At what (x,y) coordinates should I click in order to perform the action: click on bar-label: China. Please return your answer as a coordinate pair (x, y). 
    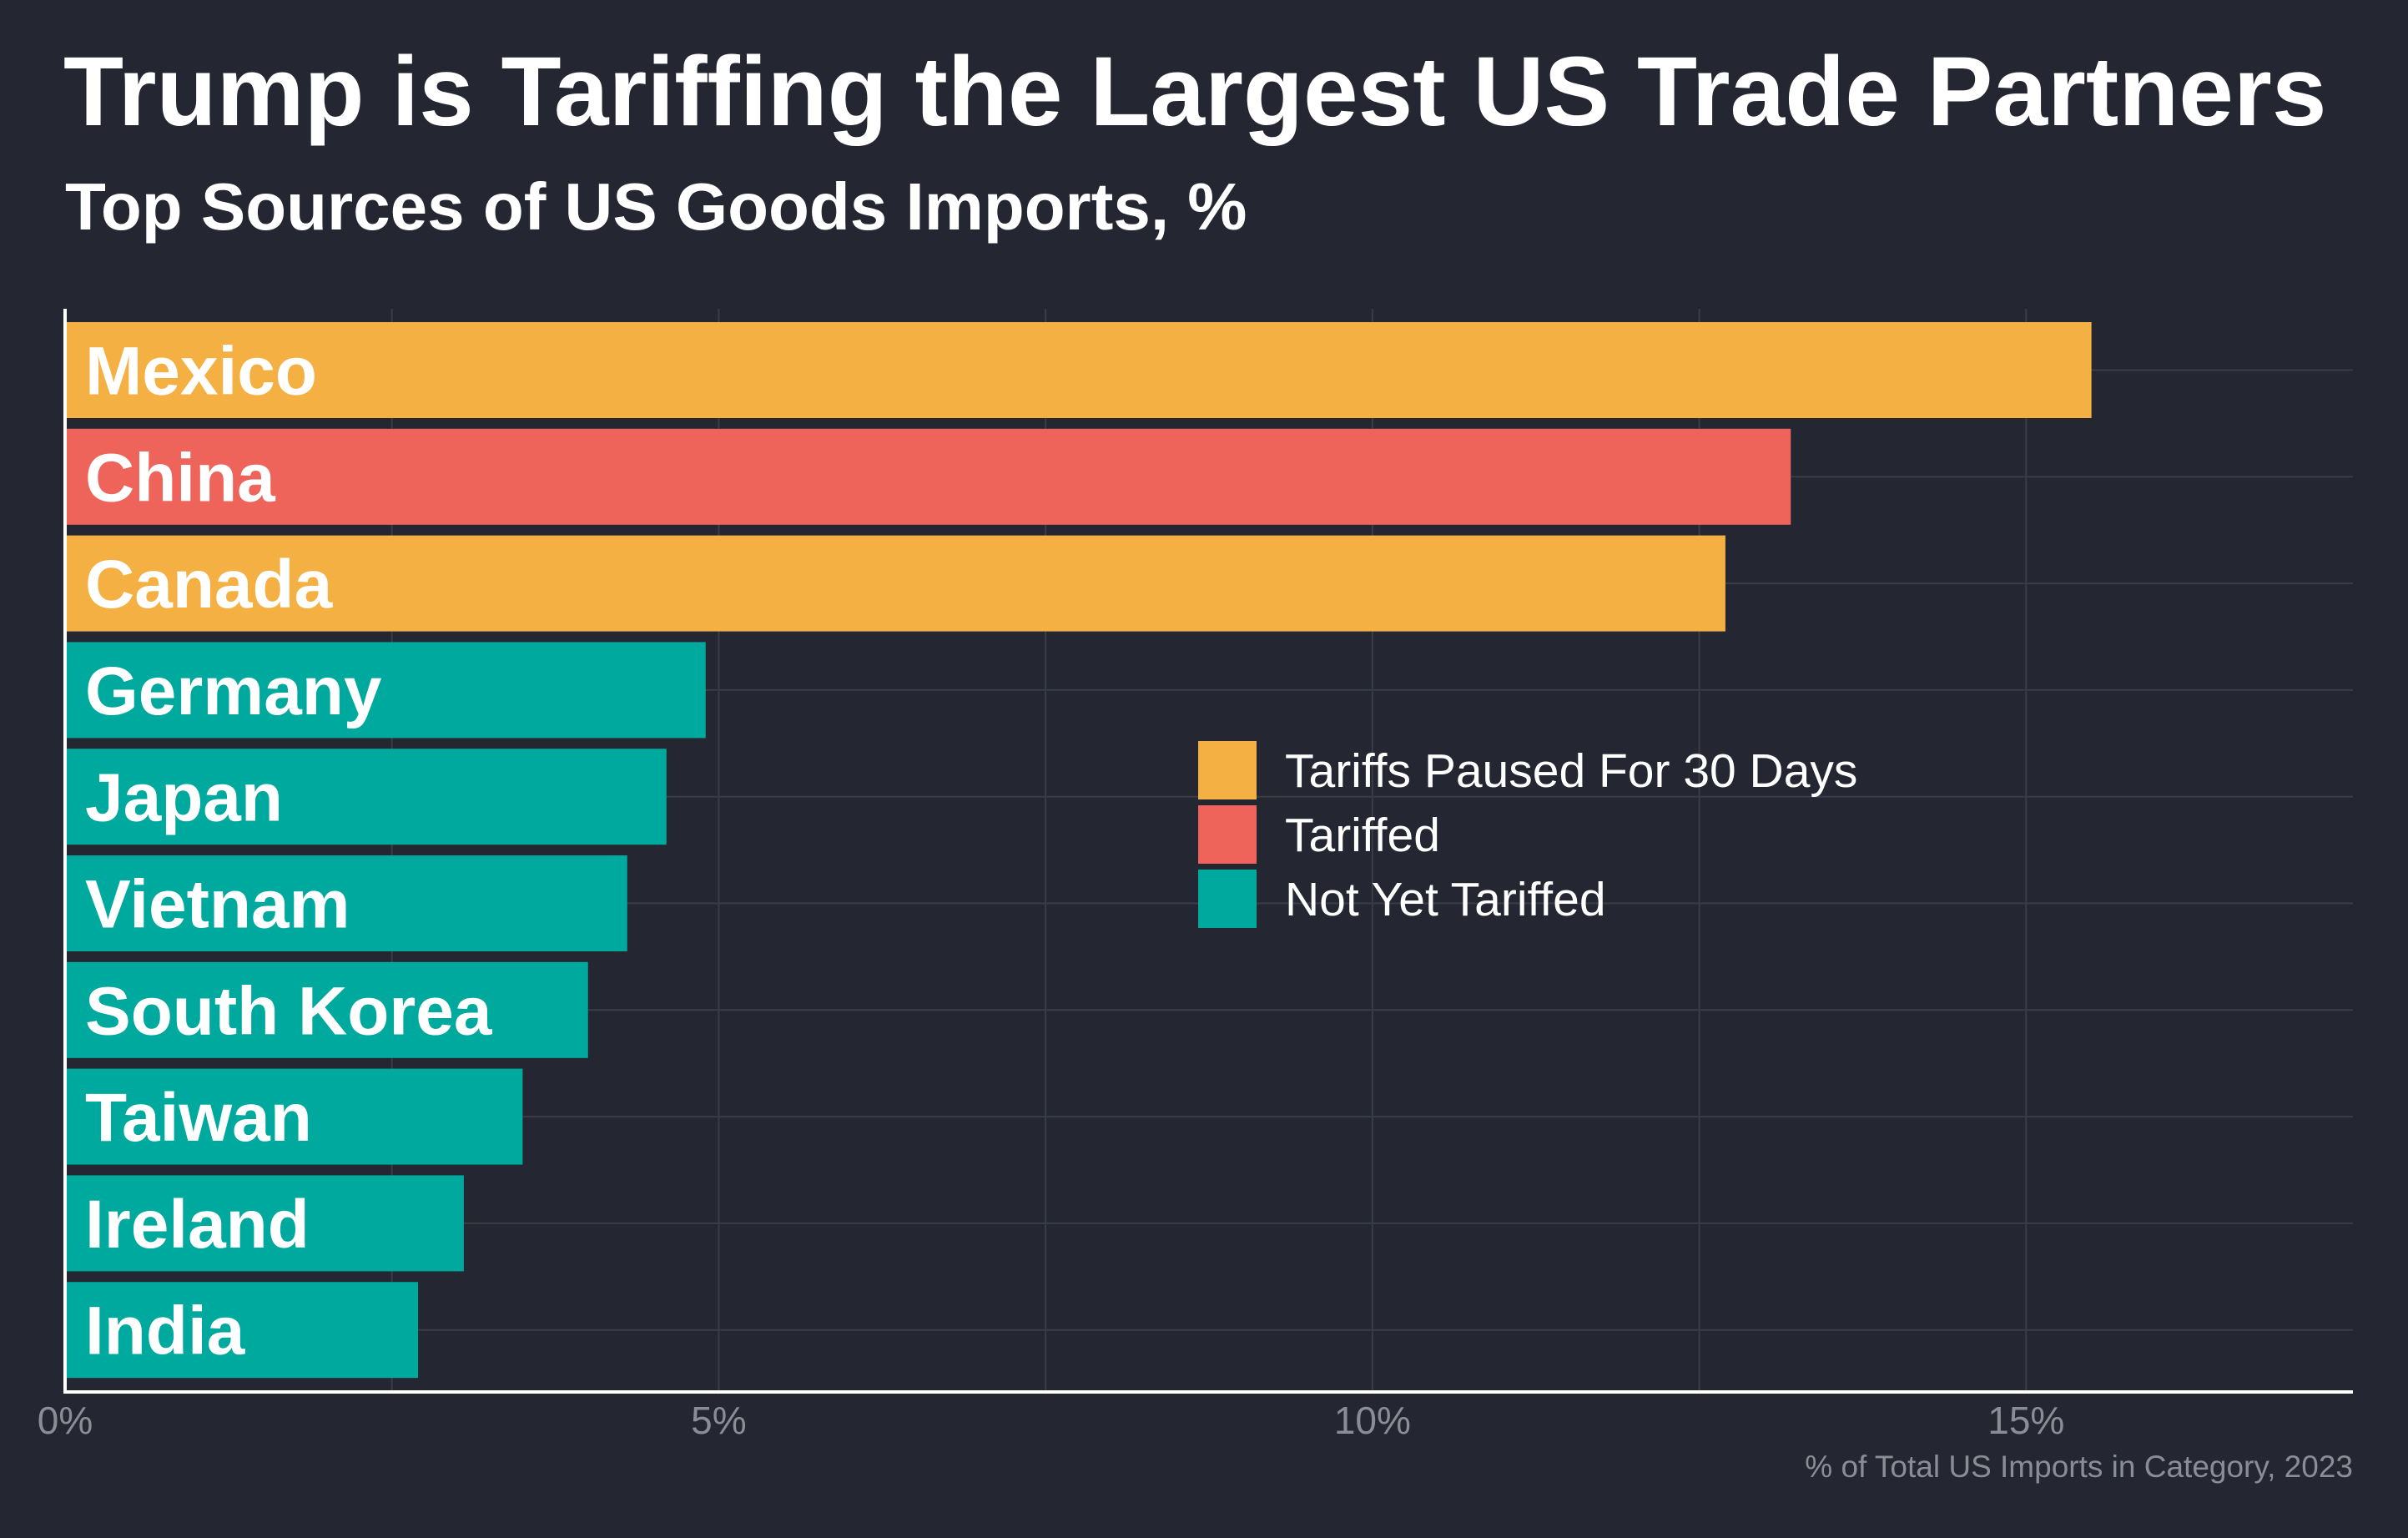
    Looking at the image, I should click on (180, 478).